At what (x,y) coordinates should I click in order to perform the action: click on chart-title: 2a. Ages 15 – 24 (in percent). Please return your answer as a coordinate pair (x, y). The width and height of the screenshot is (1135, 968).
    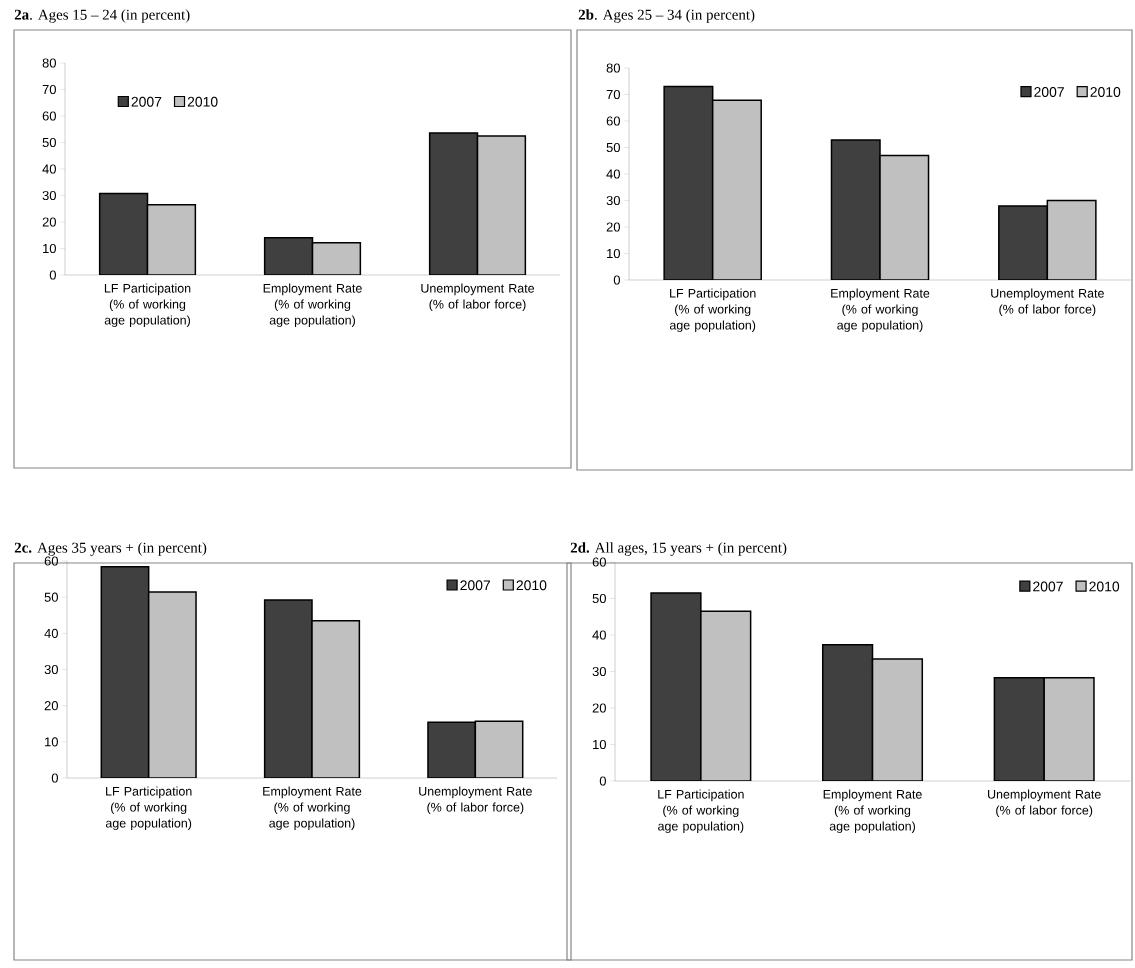
    Looking at the image, I should click on (102, 16).